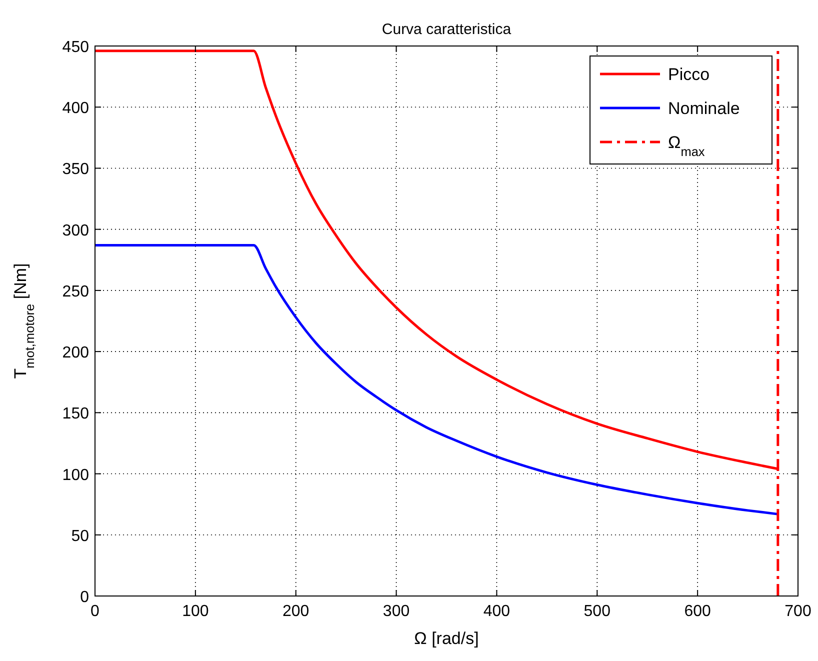 The image size is (818, 661). Describe the element at coordinates (496, 611) in the screenshot. I see `x-tick-label: 400` at that location.